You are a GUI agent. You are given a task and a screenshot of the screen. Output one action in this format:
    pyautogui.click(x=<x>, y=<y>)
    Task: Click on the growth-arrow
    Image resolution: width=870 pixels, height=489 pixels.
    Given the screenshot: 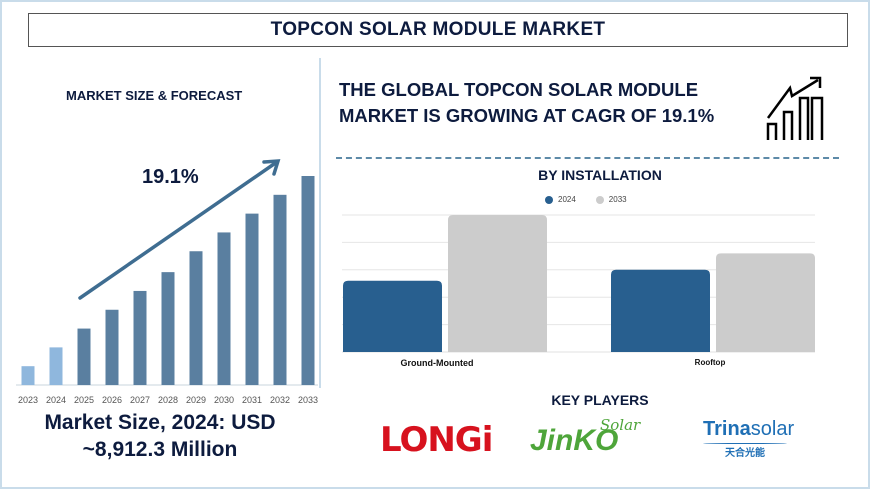 What is the action you would take?
    pyautogui.click(x=177, y=231)
    